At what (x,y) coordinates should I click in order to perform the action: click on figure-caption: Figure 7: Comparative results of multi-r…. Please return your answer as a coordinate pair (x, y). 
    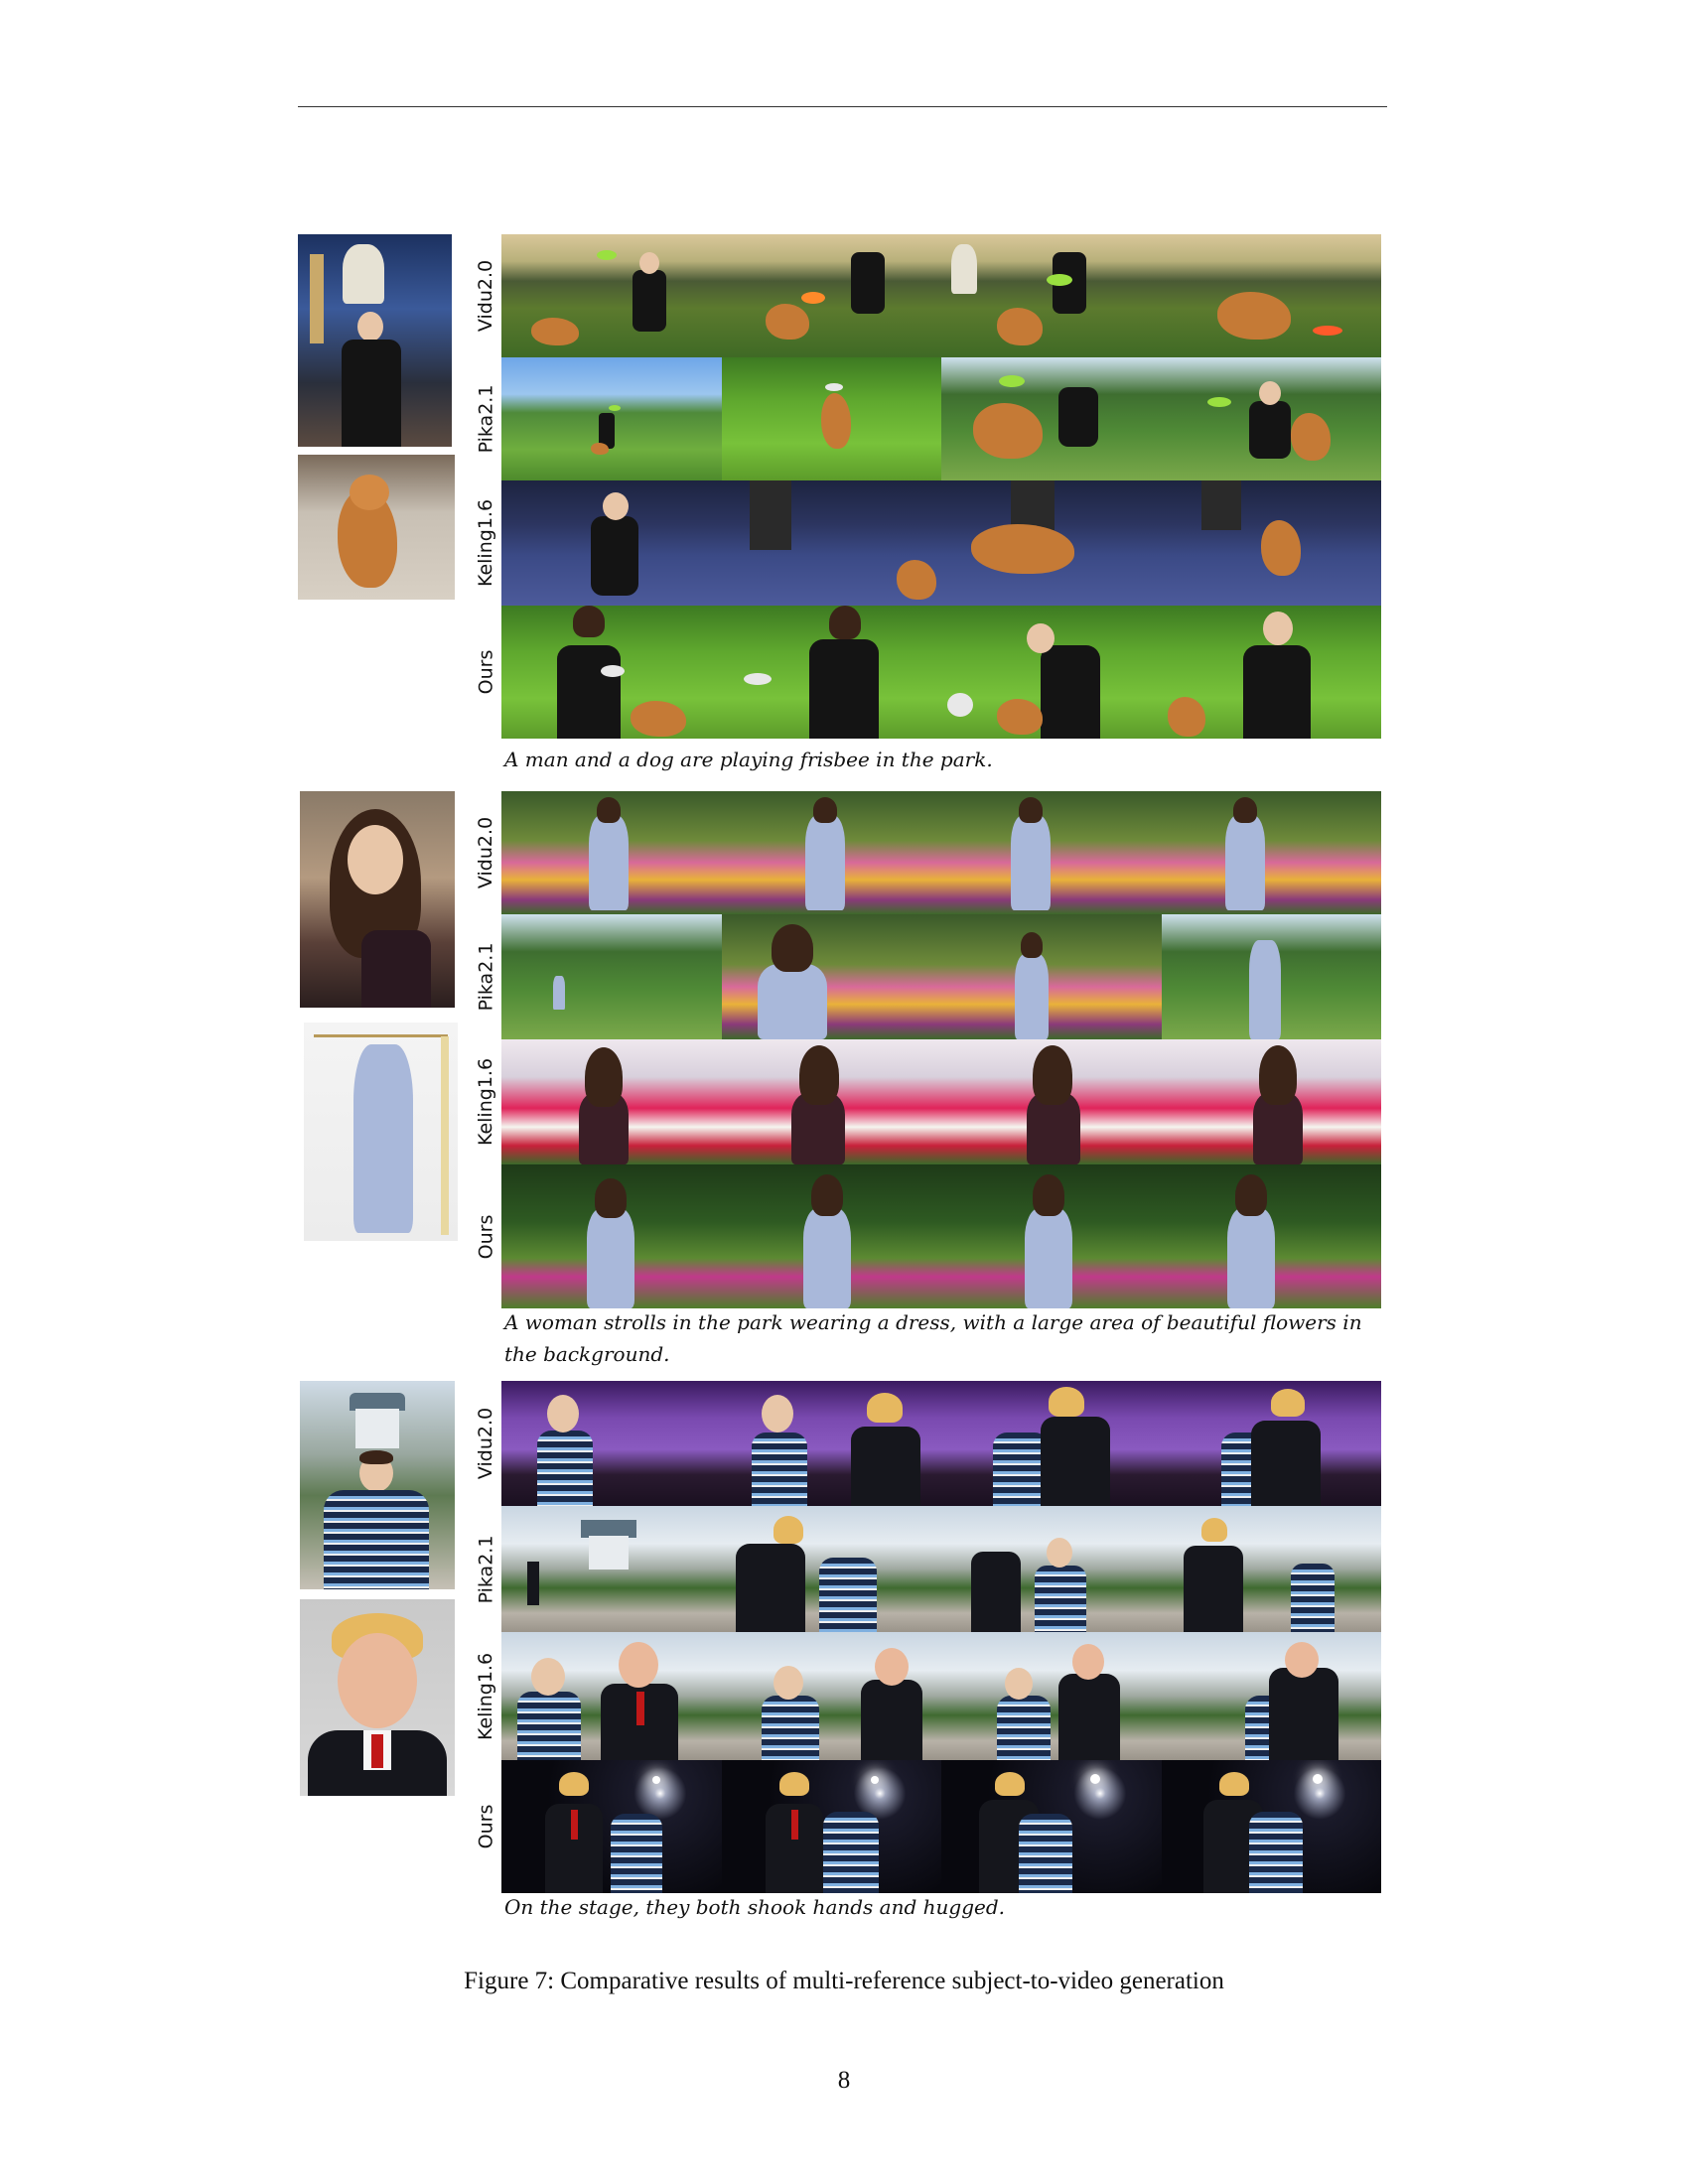
    Looking at the image, I should click on (844, 1981).